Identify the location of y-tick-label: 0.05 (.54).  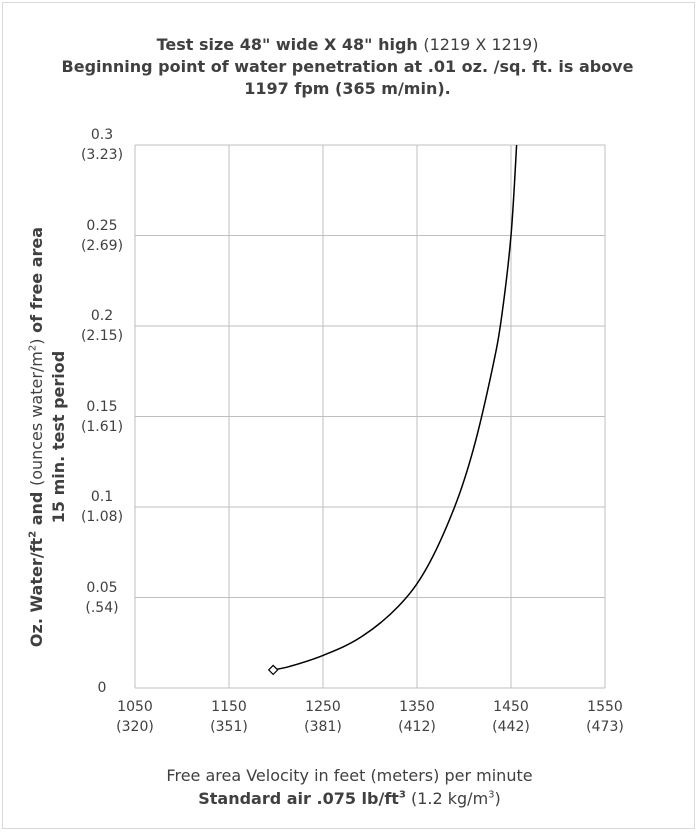
(102, 597).